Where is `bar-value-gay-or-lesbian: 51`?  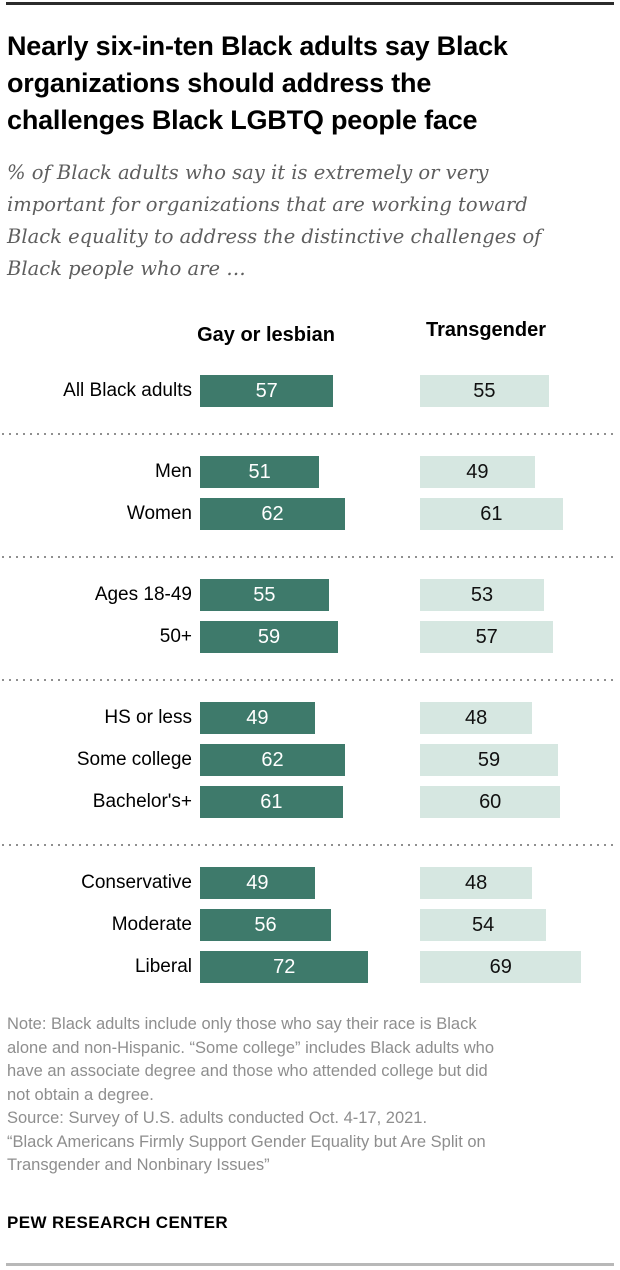
bar-value-gay-or-lesbian: 51 is located at coordinates (259, 471).